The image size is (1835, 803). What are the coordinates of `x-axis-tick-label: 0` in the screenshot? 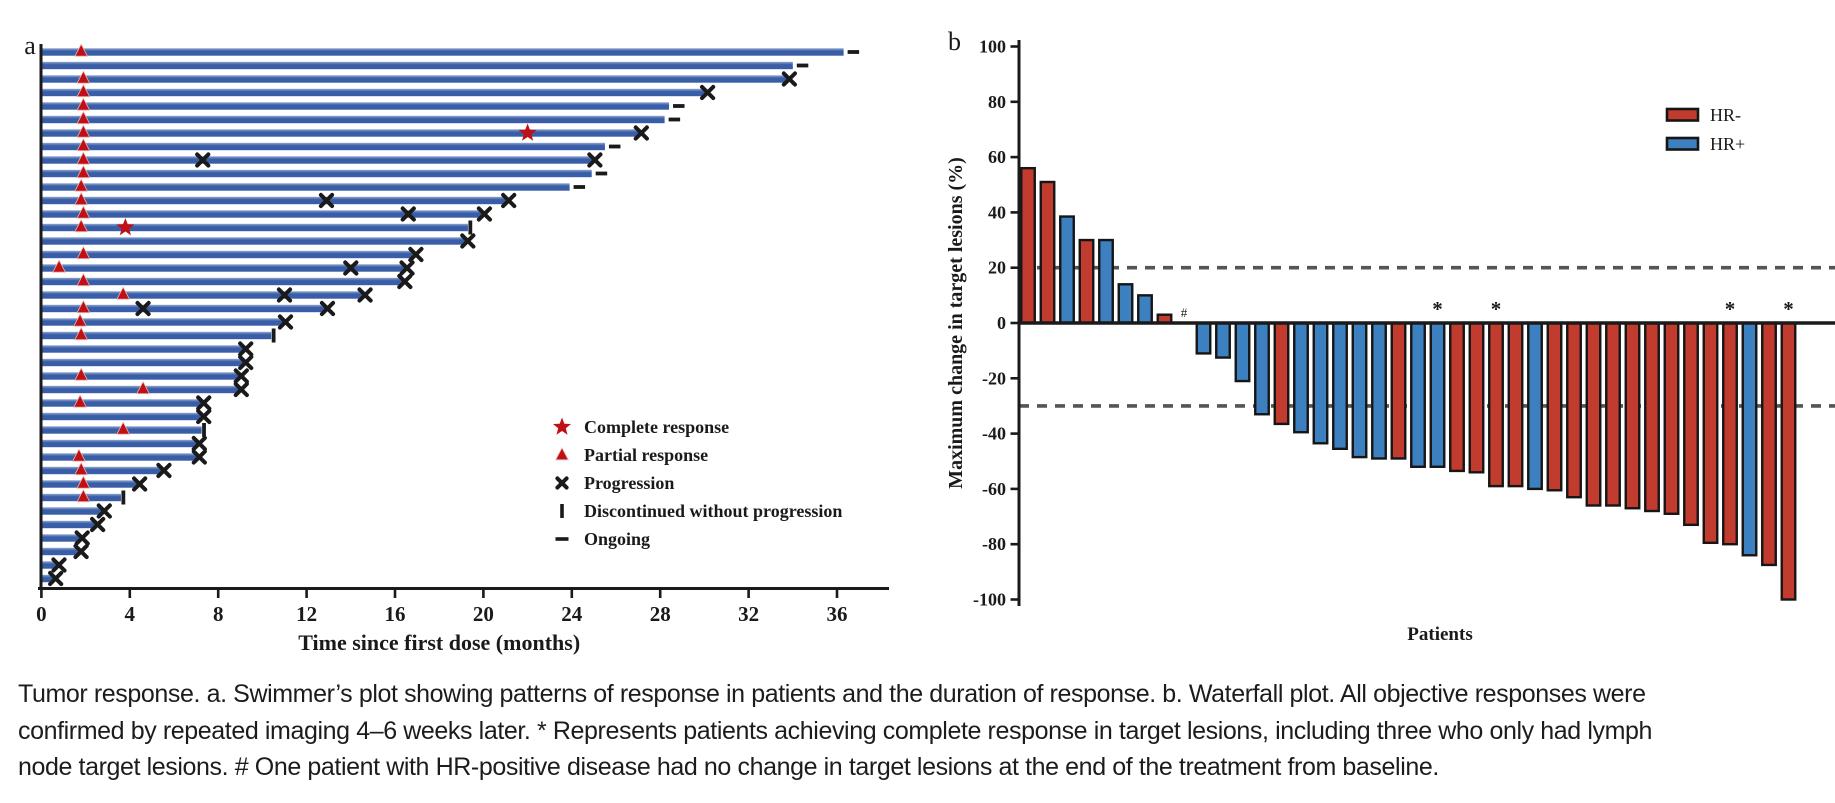 It's located at (41, 614).